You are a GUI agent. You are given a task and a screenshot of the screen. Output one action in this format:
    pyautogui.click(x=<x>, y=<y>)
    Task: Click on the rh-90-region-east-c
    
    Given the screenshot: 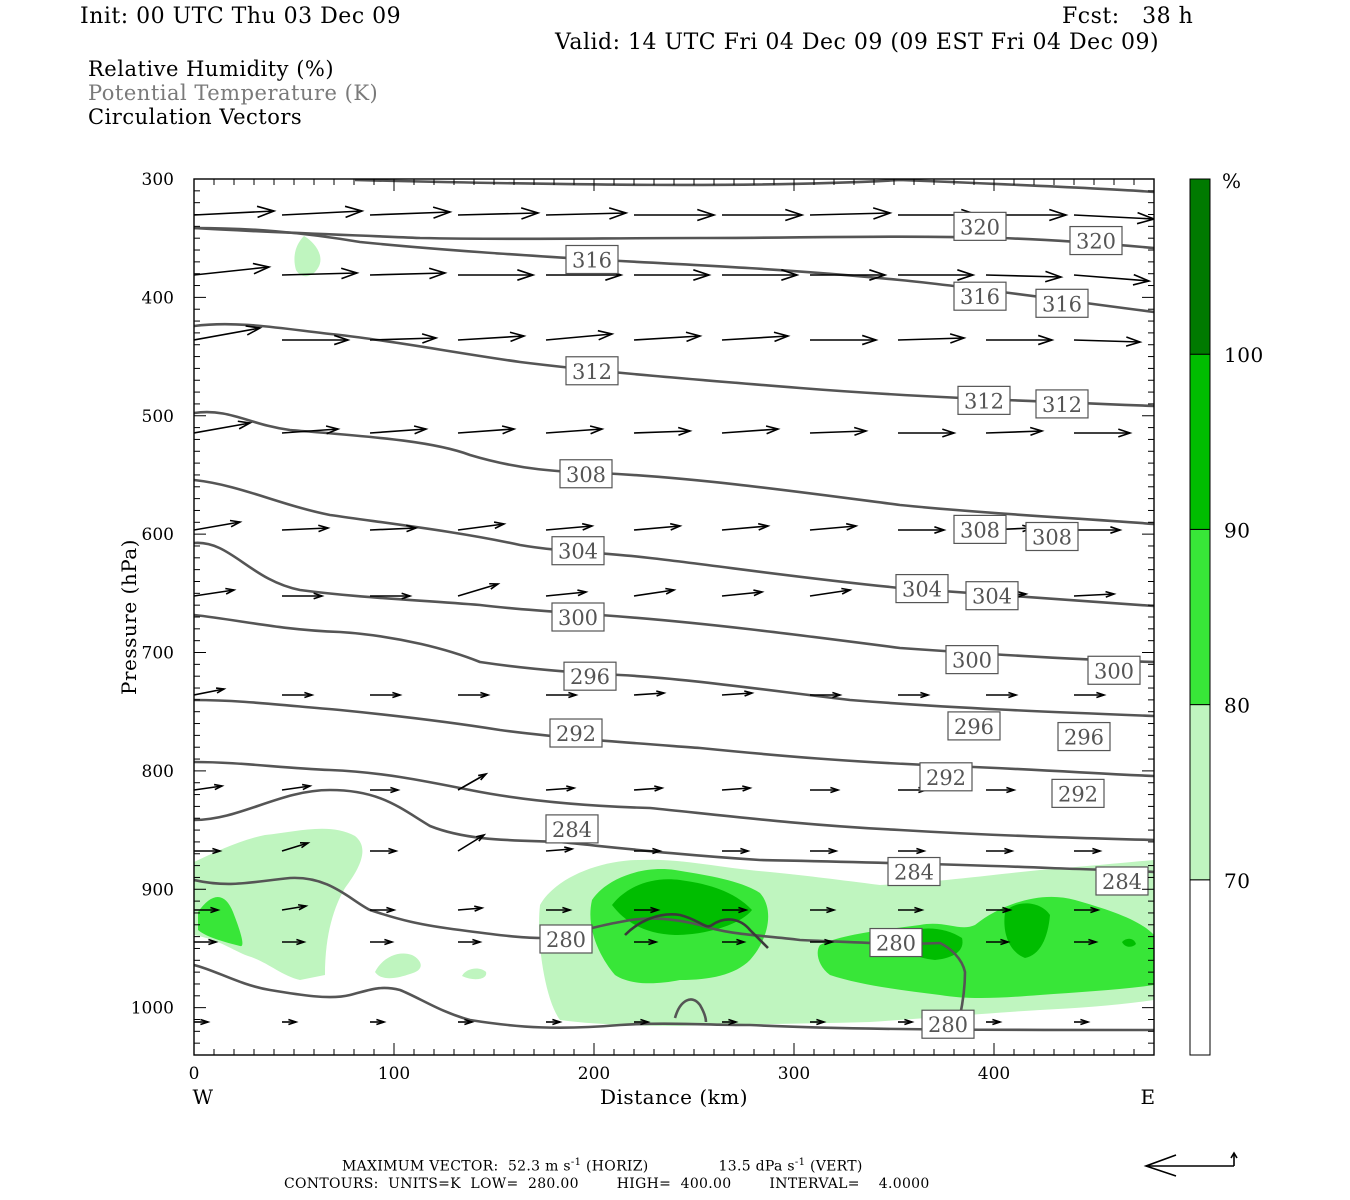 What is the action you would take?
    pyautogui.click(x=1129, y=942)
    